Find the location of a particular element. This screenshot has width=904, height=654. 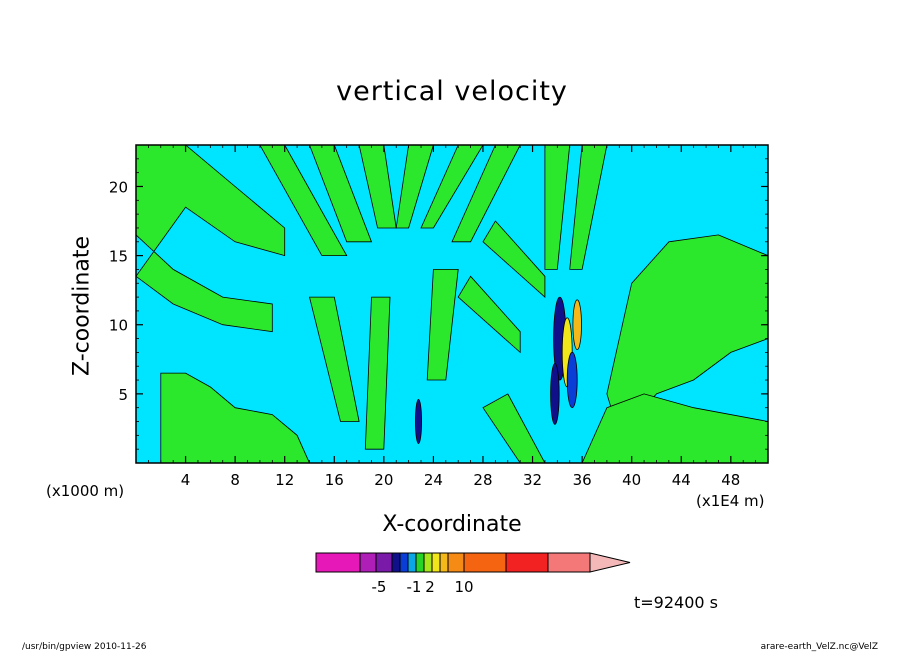

x-tick-label: 4 is located at coordinates (186, 480).